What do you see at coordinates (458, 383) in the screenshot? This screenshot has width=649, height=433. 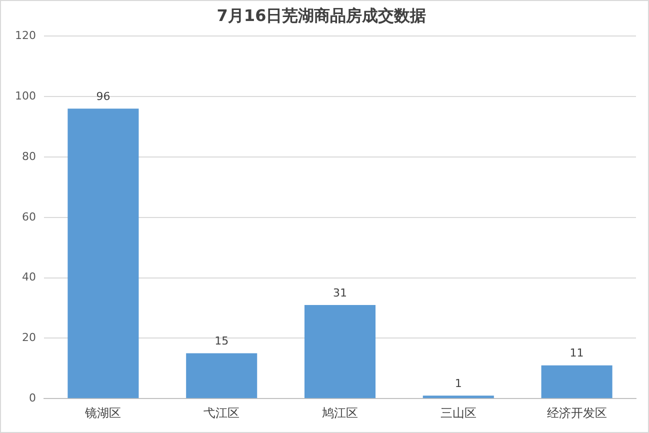 I see `data-label: 1` at bounding box center [458, 383].